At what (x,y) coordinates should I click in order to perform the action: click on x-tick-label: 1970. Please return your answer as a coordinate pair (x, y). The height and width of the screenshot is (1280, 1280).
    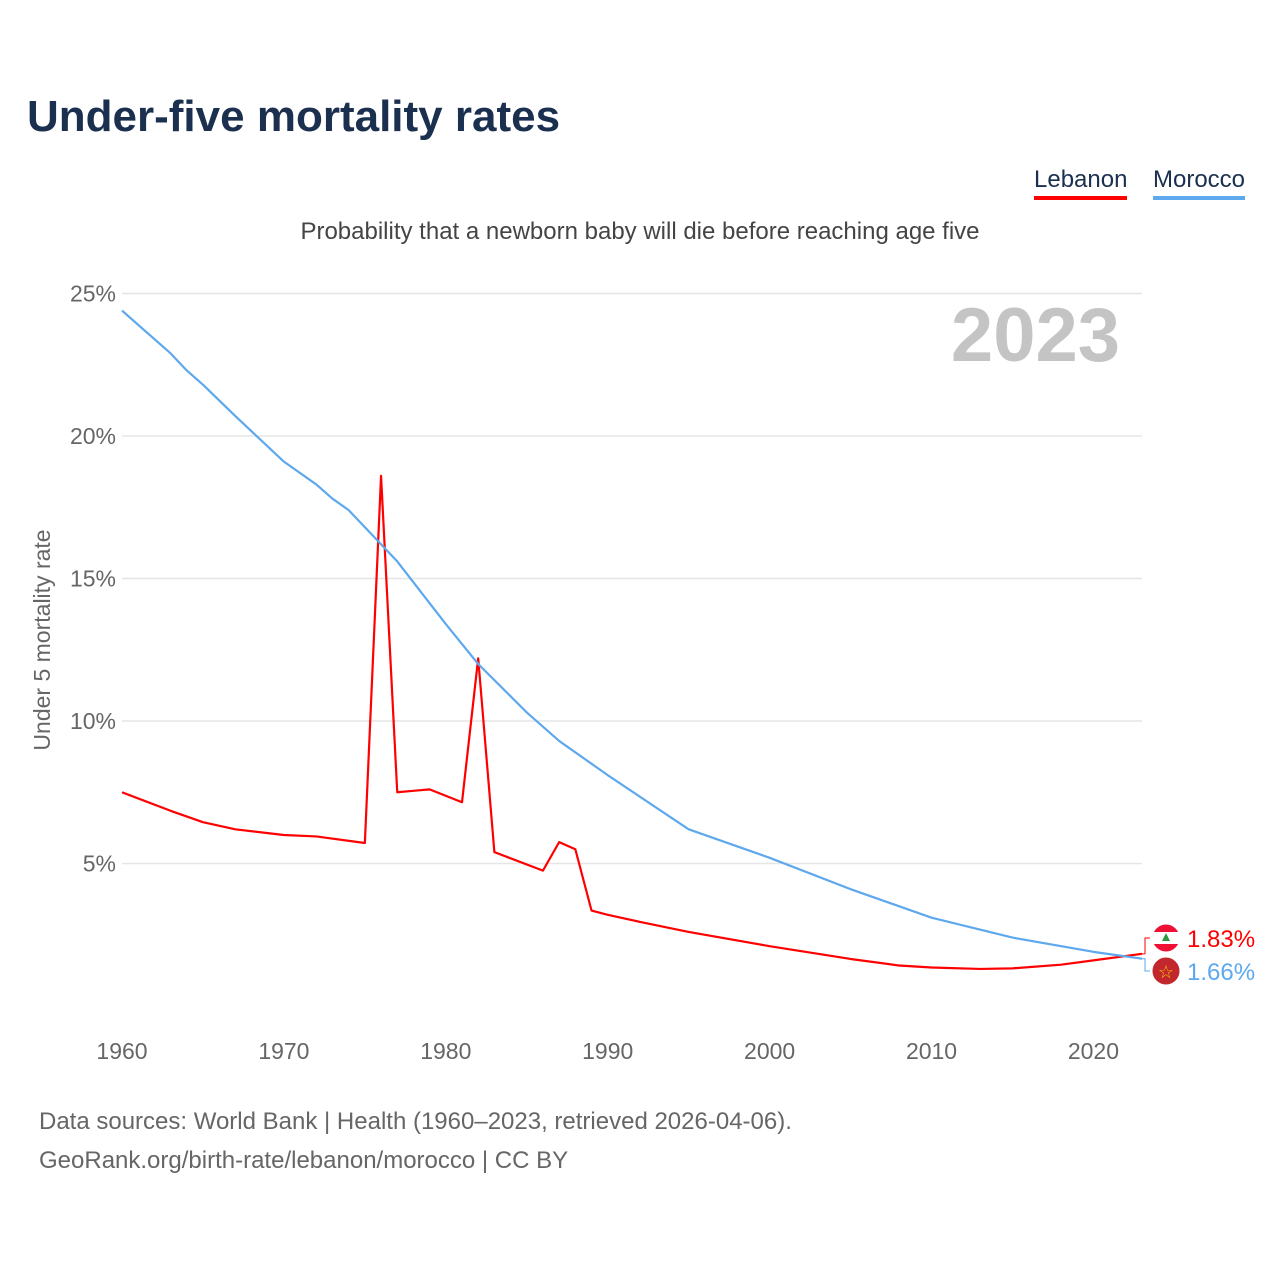
    Looking at the image, I should click on (283, 1051).